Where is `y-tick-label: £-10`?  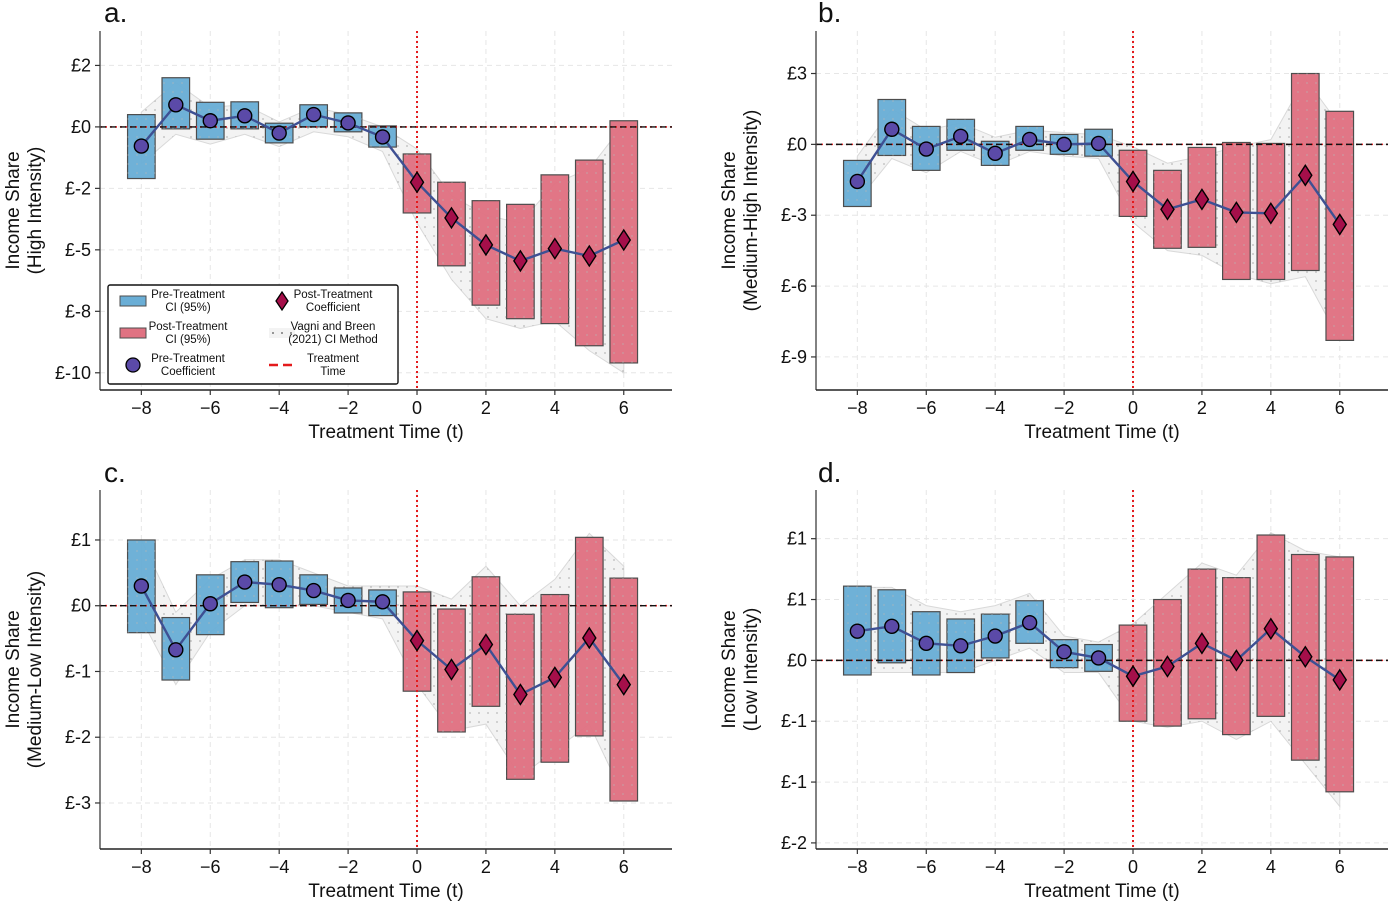
y-tick-label: £-10 is located at coordinates (73, 373).